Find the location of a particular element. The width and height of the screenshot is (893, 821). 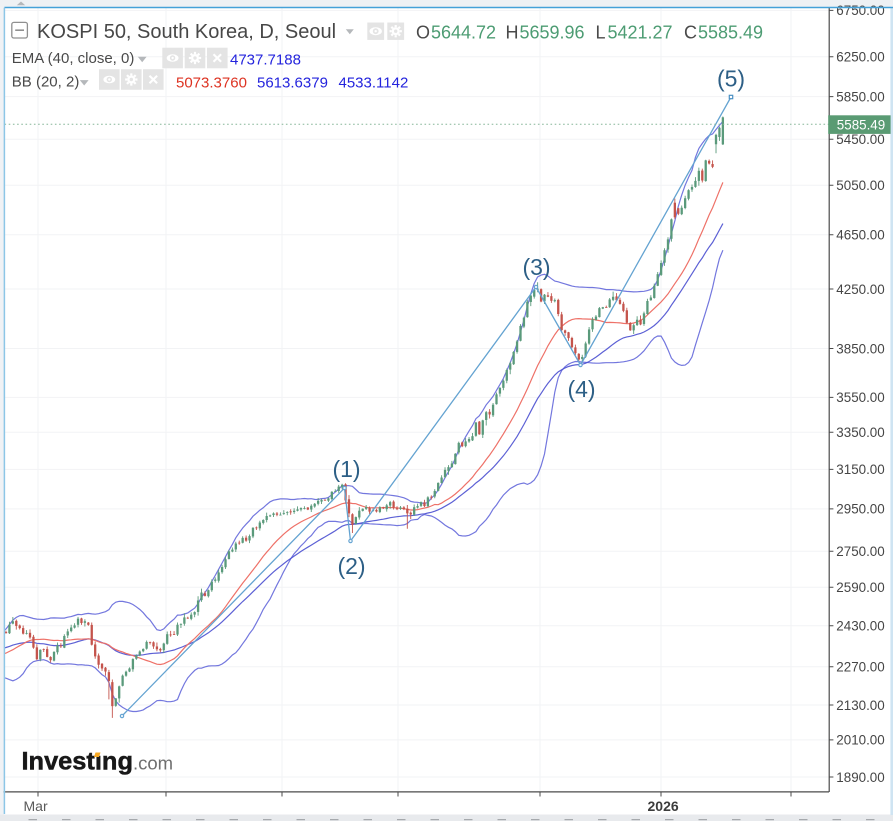

svg-text: 2950.00 is located at coordinates (860, 509).